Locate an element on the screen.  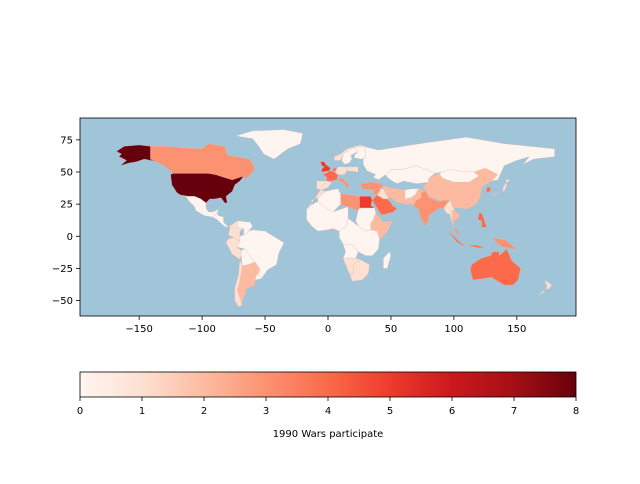
region-syria is located at coordinates (377, 192).